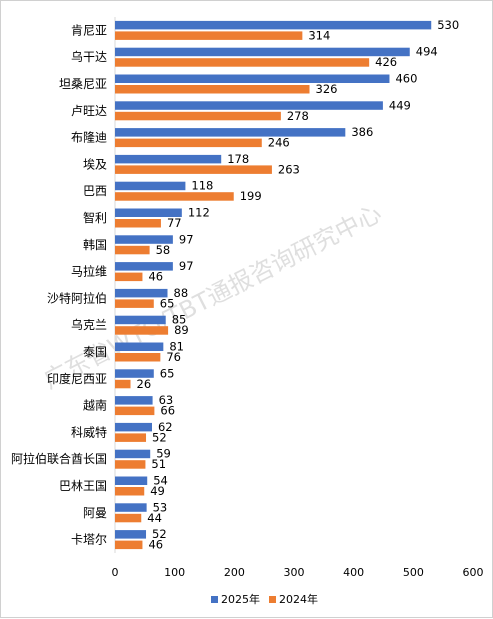 This screenshot has width=493, height=619. What do you see at coordinates (83, 486) in the screenshot?
I see `category-label: 巴林王国` at bounding box center [83, 486].